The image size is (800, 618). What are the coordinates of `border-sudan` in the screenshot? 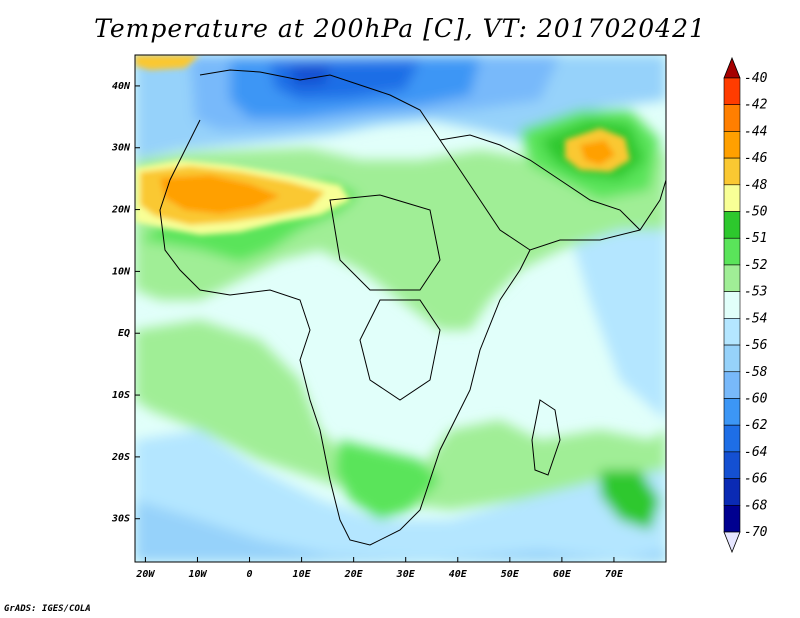 It's located at (385, 242).